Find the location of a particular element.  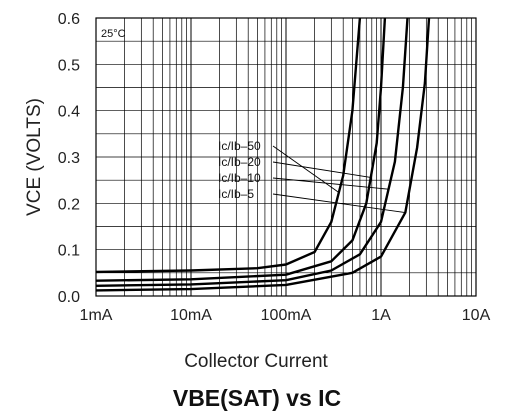

series-annotation: Ic/Ib–50 is located at coordinates (239, 146).